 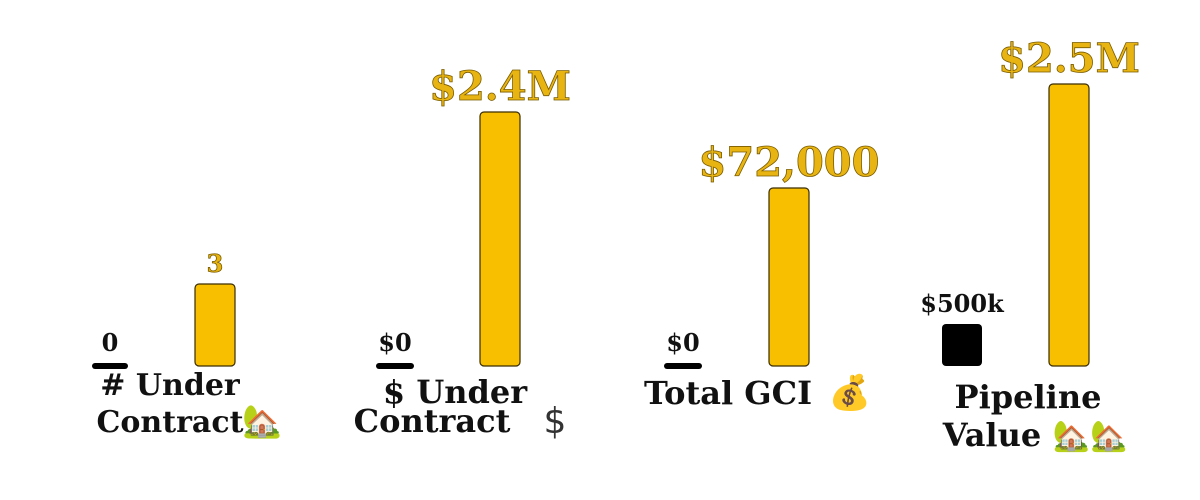 What do you see at coordinates (850, 393) in the screenshot?
I see `money-bag-icon: 💰` at bounding box center [850, 393].